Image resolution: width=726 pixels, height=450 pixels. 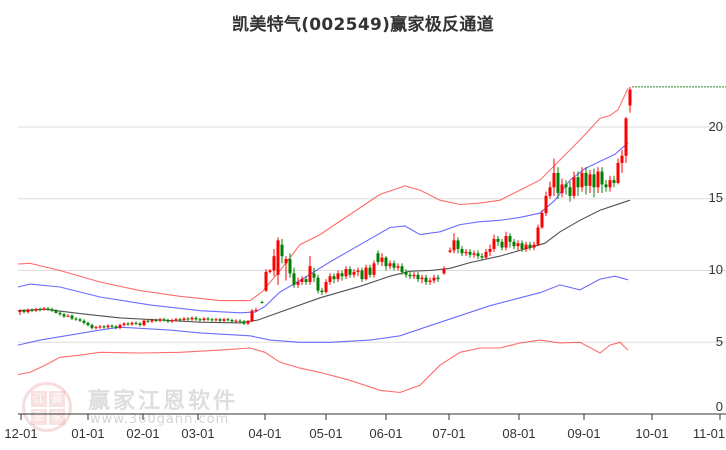 I want to click on x-tick-label: 04-01, so click(x=265, y=433).